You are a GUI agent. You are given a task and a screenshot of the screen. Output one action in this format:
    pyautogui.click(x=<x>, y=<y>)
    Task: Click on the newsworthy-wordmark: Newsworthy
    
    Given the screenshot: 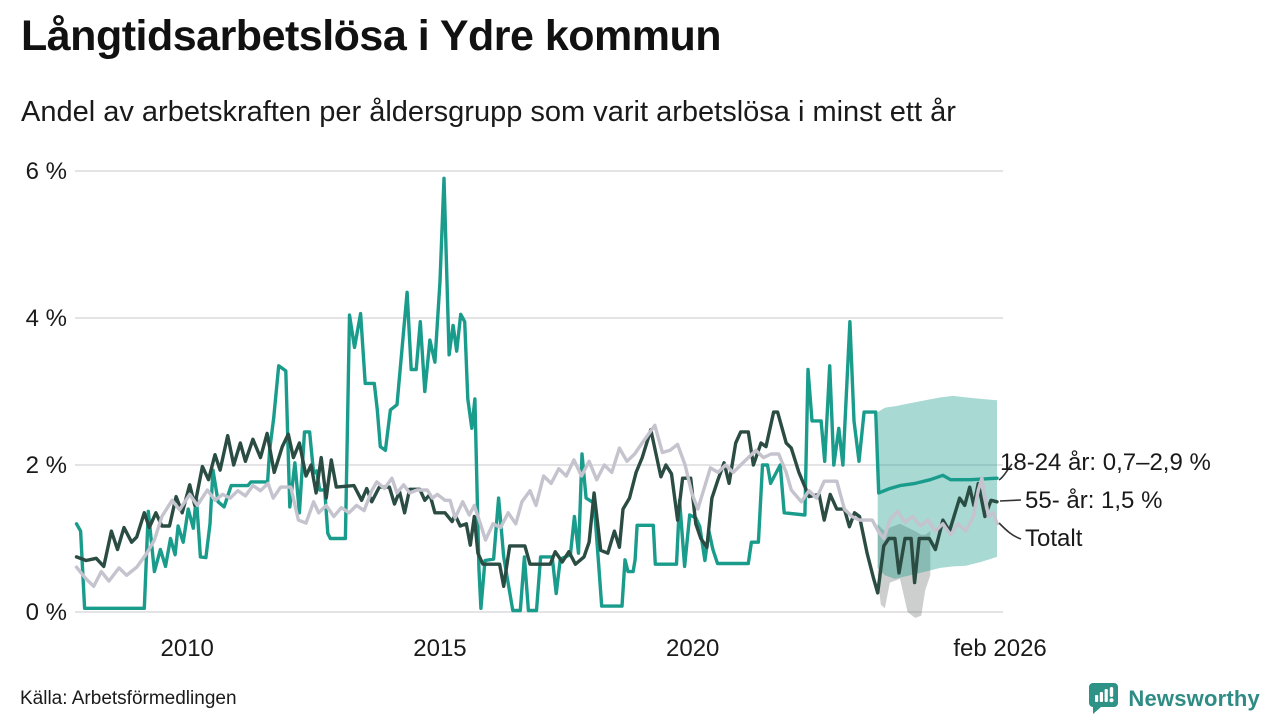 What is the action you would take?
    pyautogui.click(x=1194, y=698)
    